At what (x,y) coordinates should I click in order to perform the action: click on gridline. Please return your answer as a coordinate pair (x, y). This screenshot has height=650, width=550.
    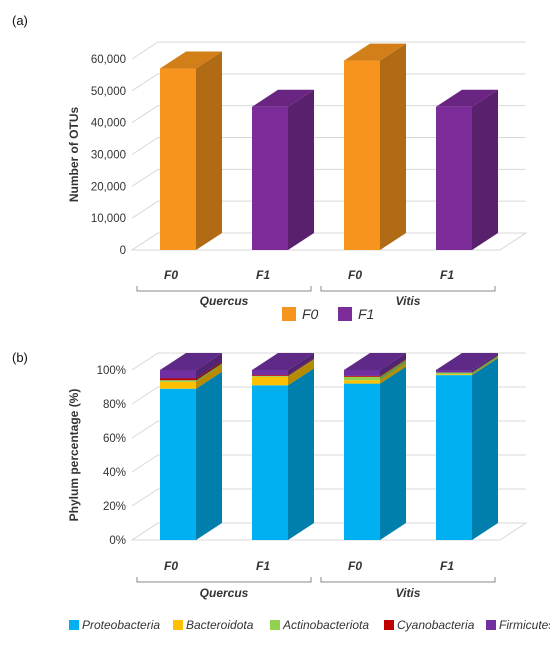
    Looking at the image, I should click on (328, 50).